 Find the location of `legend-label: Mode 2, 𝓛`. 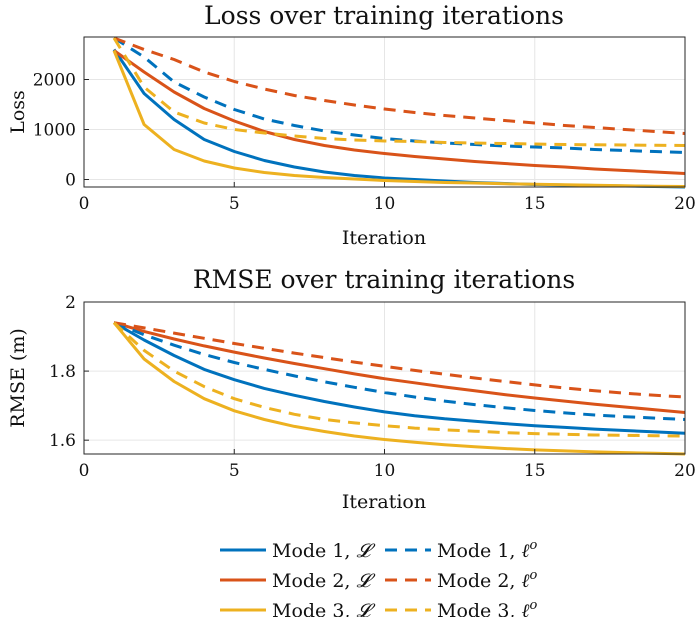

legend-label: Mode 2, 𝓛 is located at coordinates (324, 581).